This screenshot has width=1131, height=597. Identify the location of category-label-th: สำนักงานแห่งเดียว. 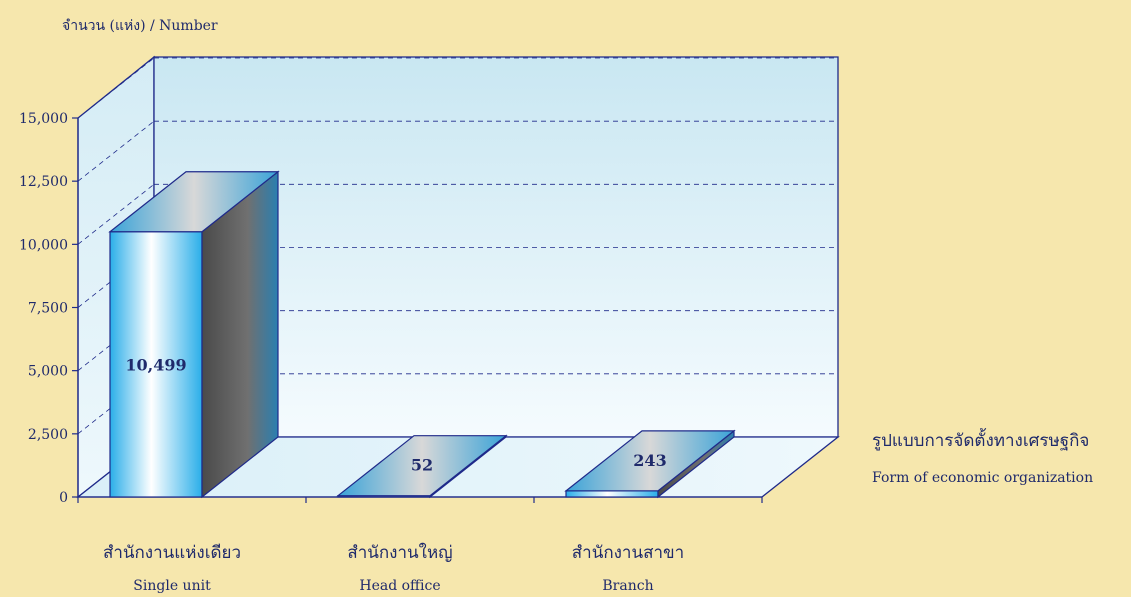
(172, 553).